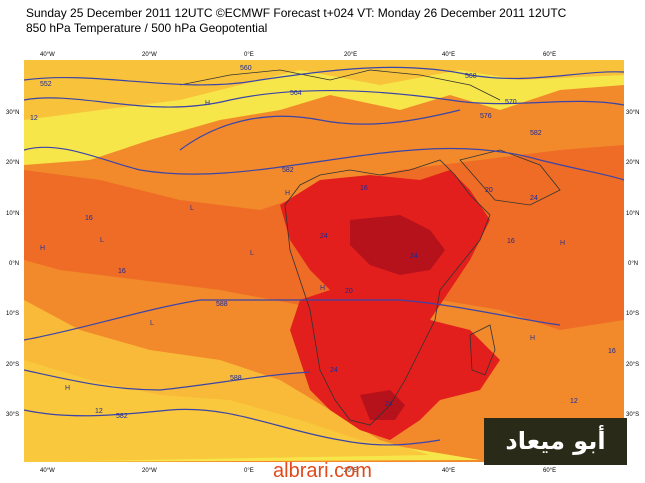 The image size is (645, 483). I want to click on lon-label-bottom: 60°E, so click(549, 471).